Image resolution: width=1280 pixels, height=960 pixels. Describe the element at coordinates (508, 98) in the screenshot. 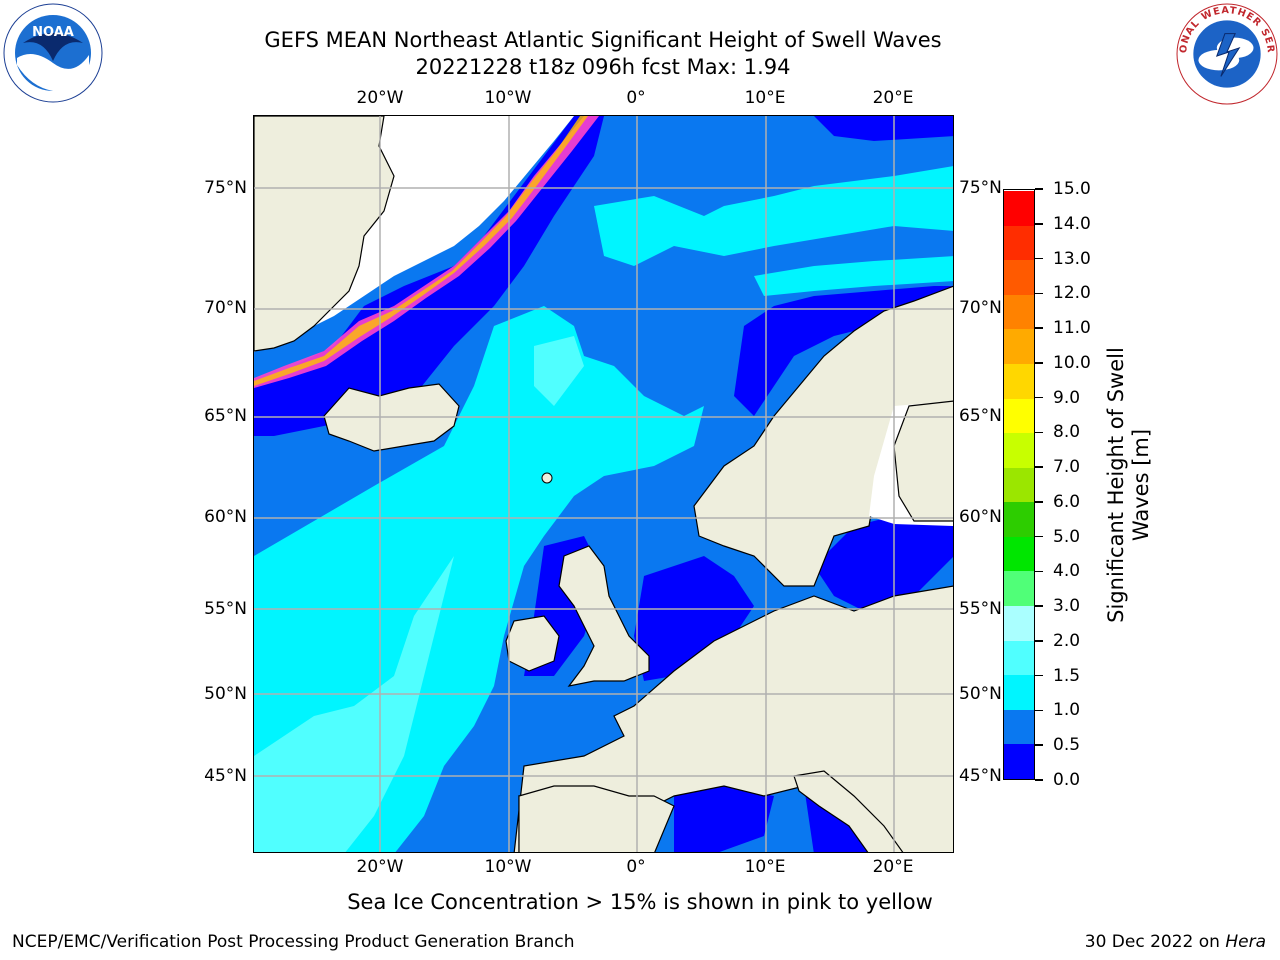

I see `lon-label-top: 10°W` at that location.